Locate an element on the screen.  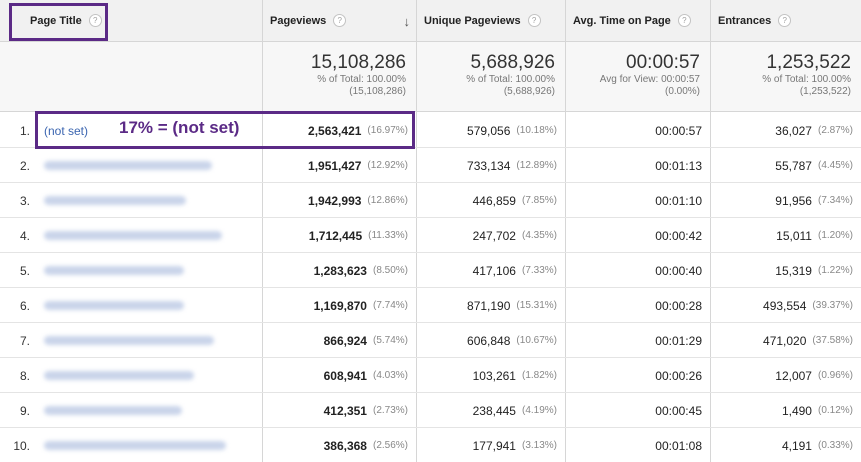
entrances-cell: 4,191 (0.33%) is located at coordinates (782, 445).